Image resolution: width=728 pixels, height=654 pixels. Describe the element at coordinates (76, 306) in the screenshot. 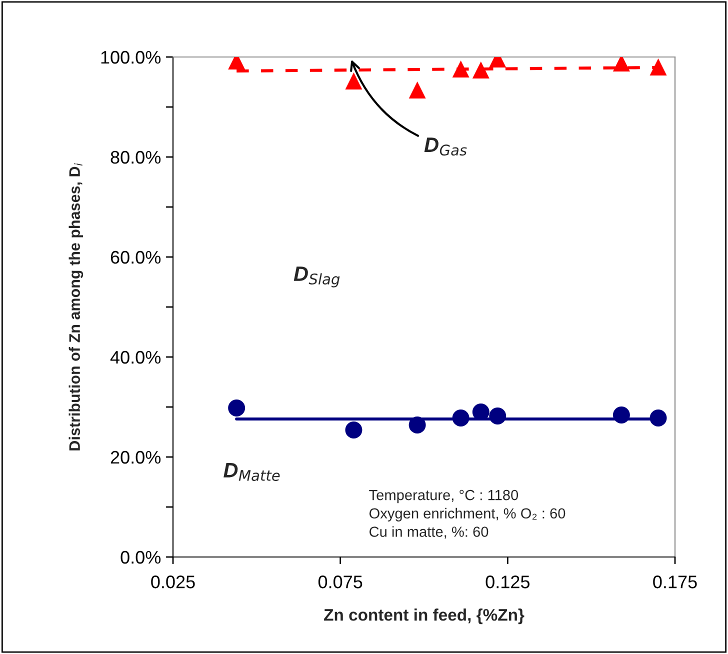

I see `y-axis-title: Distribution of Zn among the phases, D$_{i}$` at that location.